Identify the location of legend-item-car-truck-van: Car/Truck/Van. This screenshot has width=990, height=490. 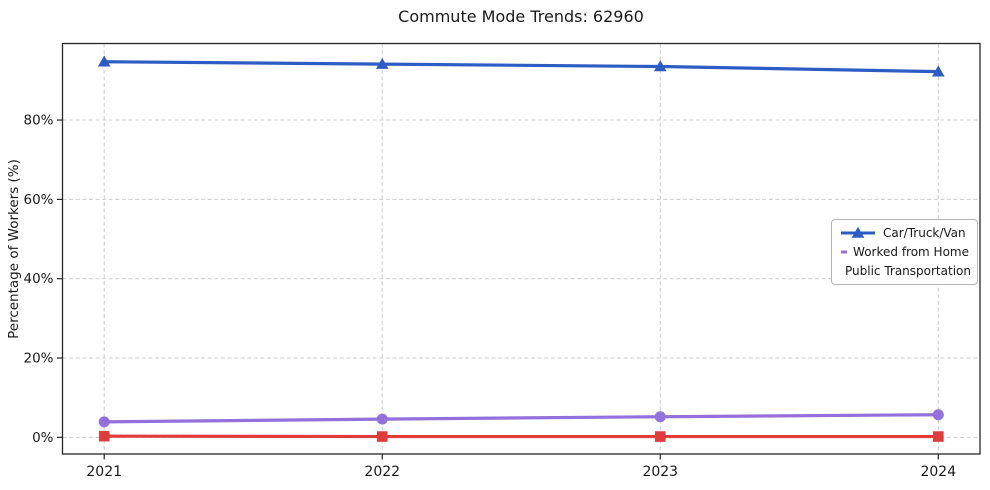
(904, 233).